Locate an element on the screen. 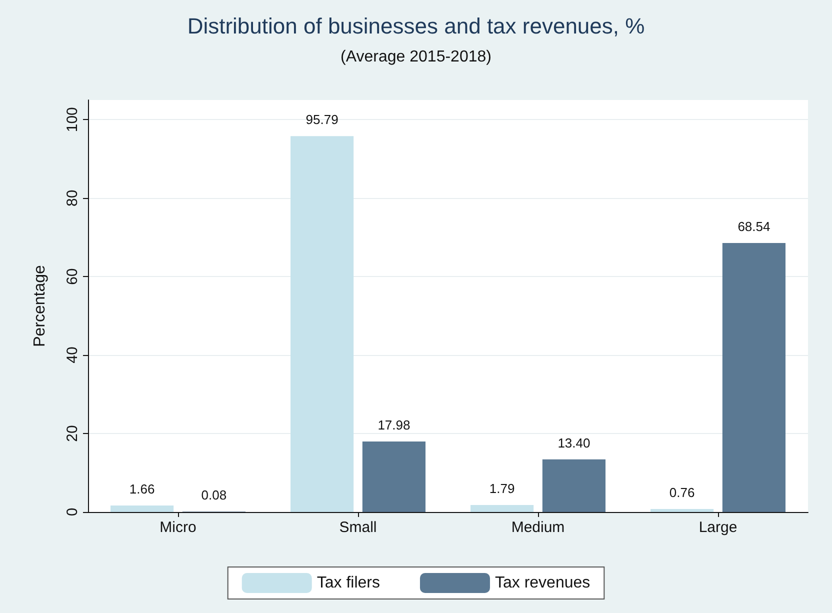 Image resolution: width=832 pixels, height=613 pixels. y-tick-label: 40 is located at coordinates (72, 355).